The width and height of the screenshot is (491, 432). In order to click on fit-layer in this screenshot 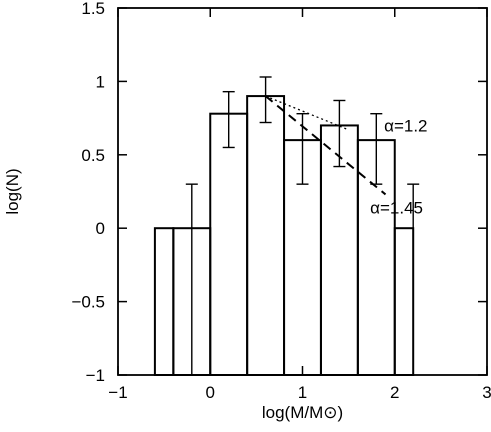, I will do `click(325, 145)`.